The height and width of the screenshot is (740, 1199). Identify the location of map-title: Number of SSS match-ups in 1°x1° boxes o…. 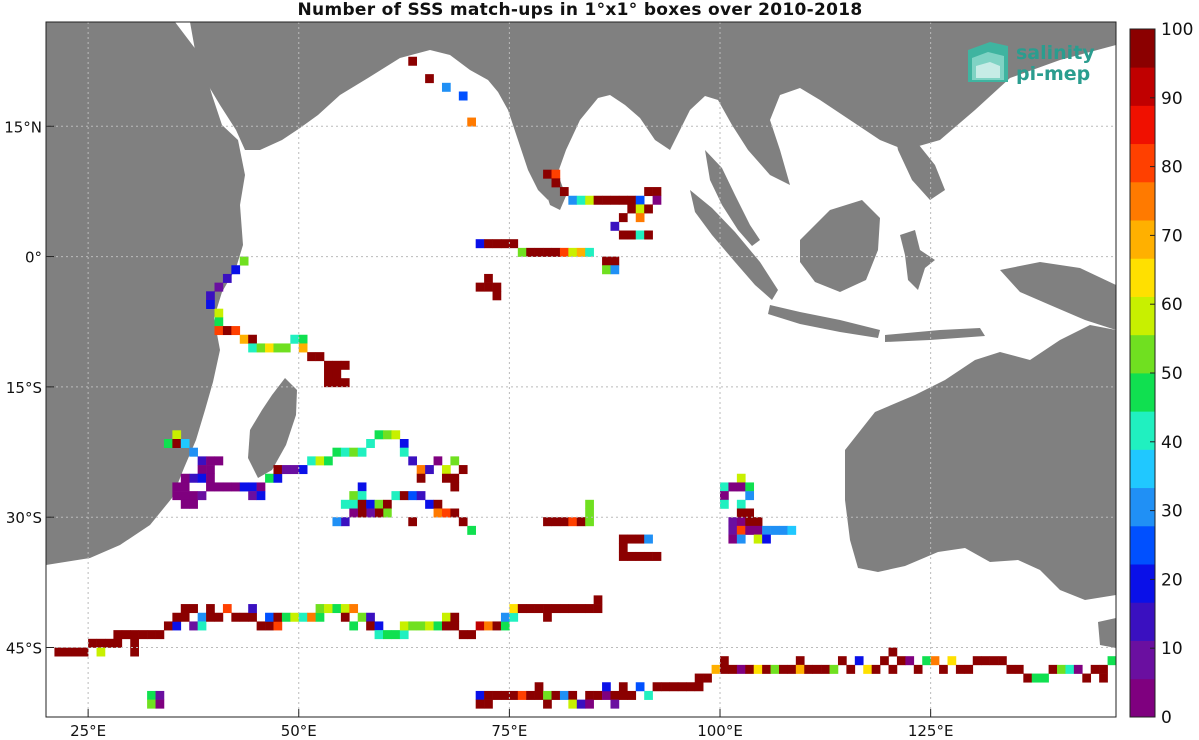
(580, 10).